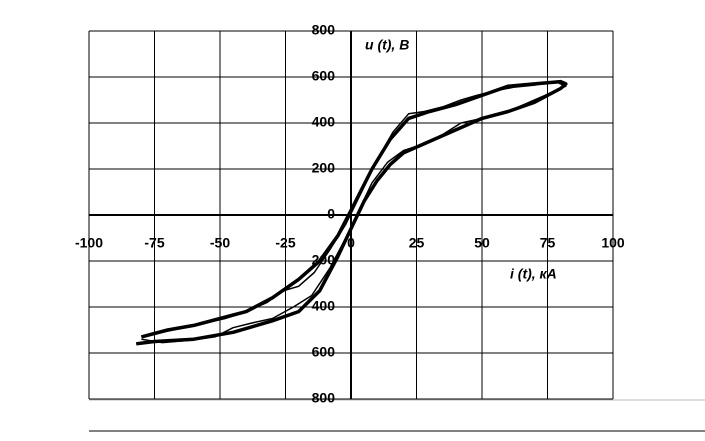 This screenshot has width=705, height=441. I want to click on y-axis-label: u (t), B, so click(387, 45).